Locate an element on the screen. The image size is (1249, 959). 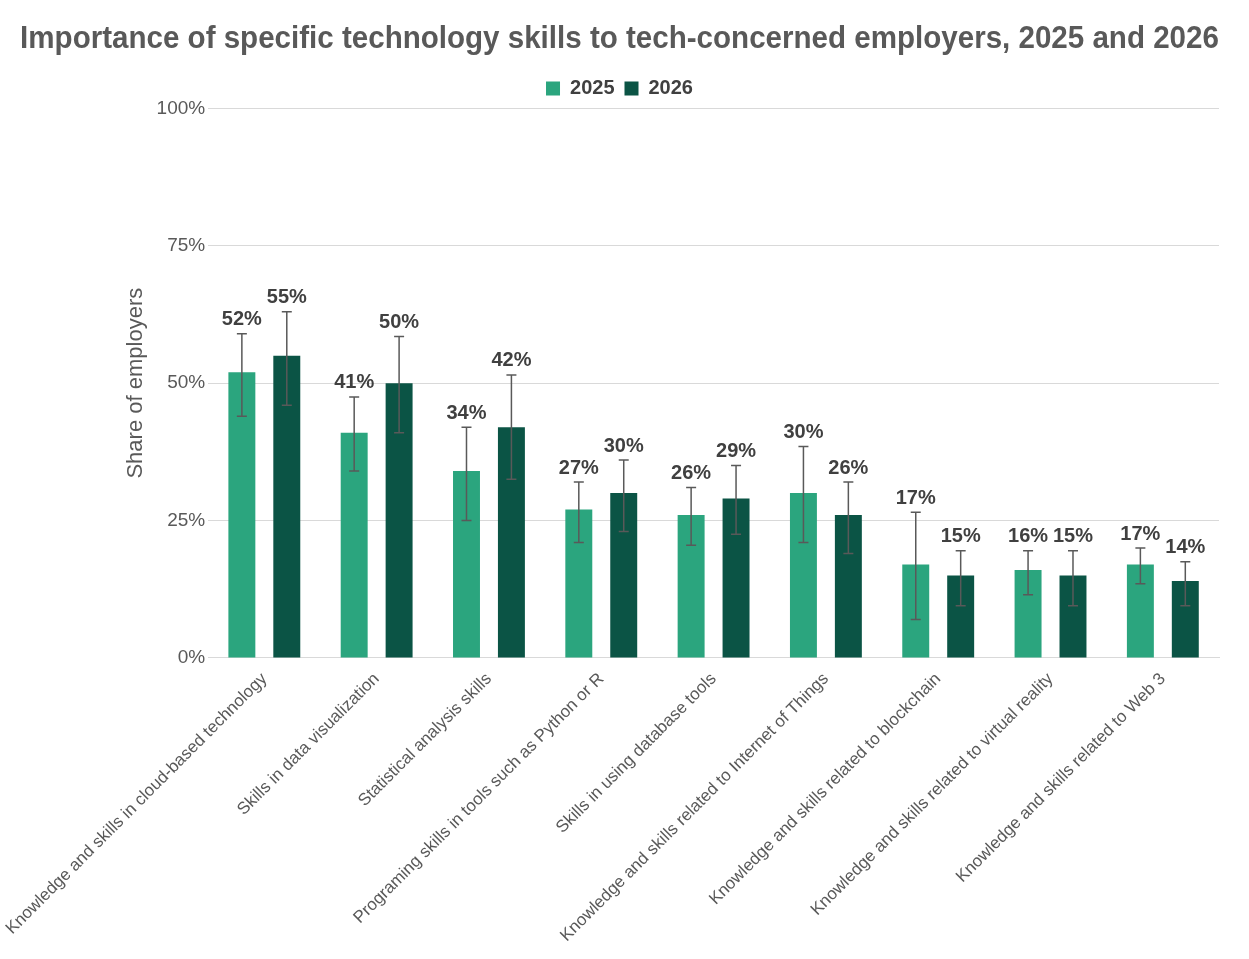
data-label: 29% is located at coordinates (736, 450).